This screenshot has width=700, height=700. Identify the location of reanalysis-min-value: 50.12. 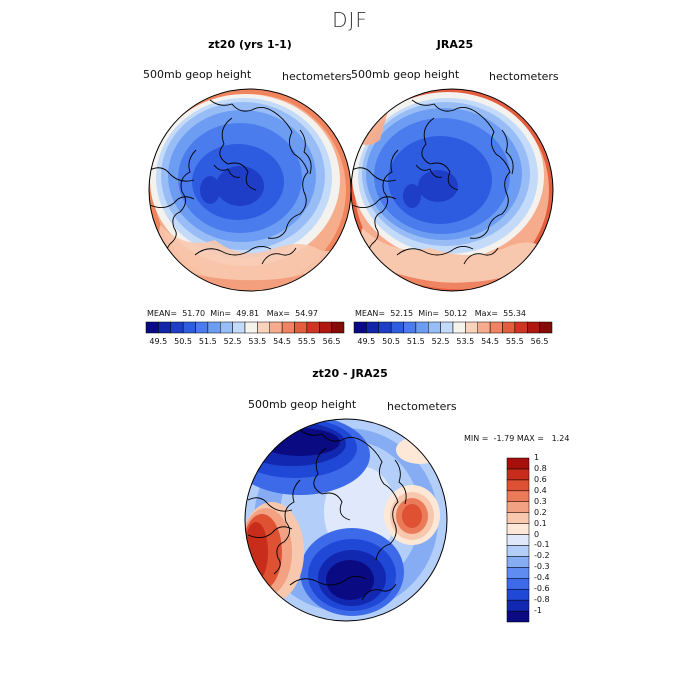
(456, 313).